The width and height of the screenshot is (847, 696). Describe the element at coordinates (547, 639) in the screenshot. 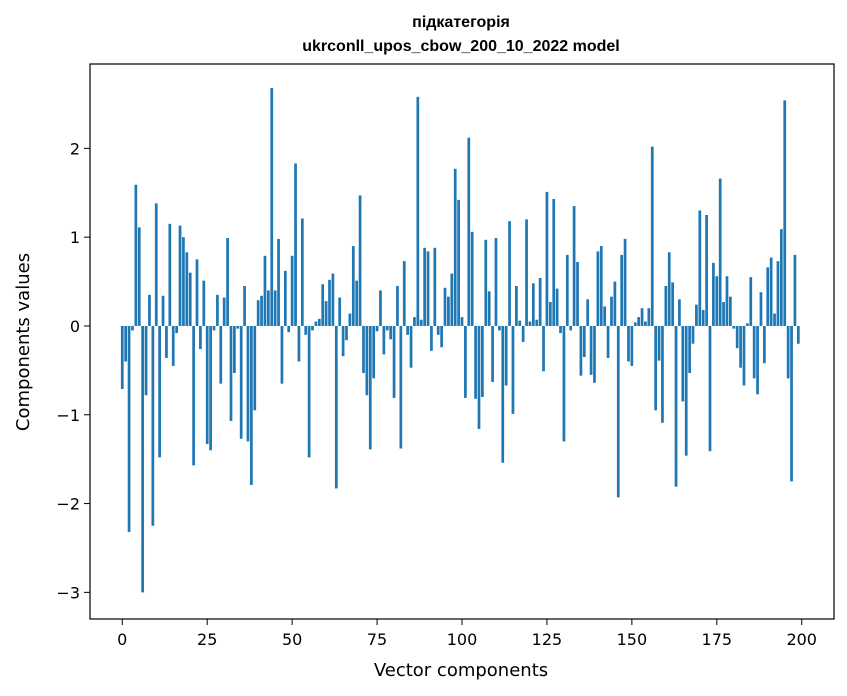

I see `x-tick-label-125: 125` at that location.